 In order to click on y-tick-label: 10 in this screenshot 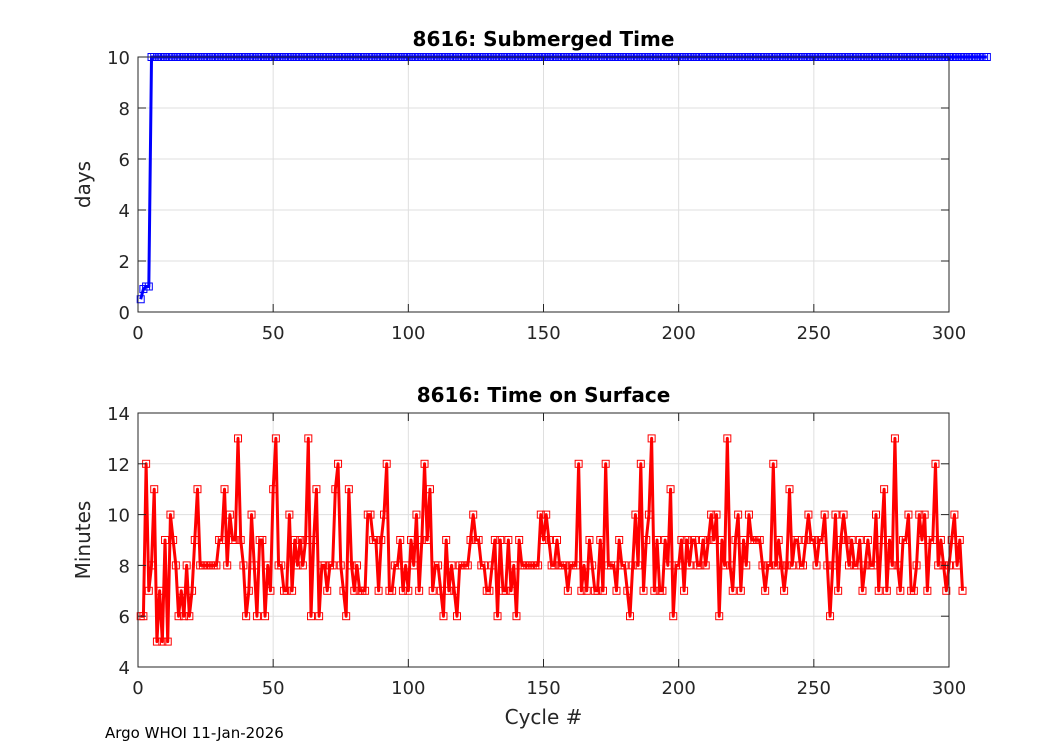, I will do `click(118, 516)`.